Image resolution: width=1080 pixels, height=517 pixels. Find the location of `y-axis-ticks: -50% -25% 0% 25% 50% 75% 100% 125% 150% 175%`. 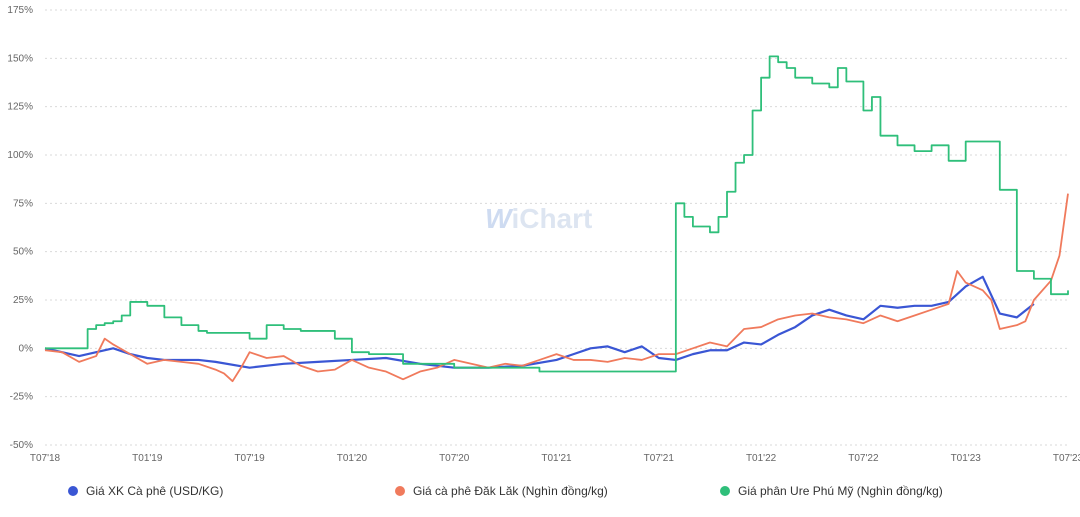

y-axis-ticks: -50% -25% 0% 25% 50% 75% 100% 125% 150% 175% is located at coordinates (20, 228).